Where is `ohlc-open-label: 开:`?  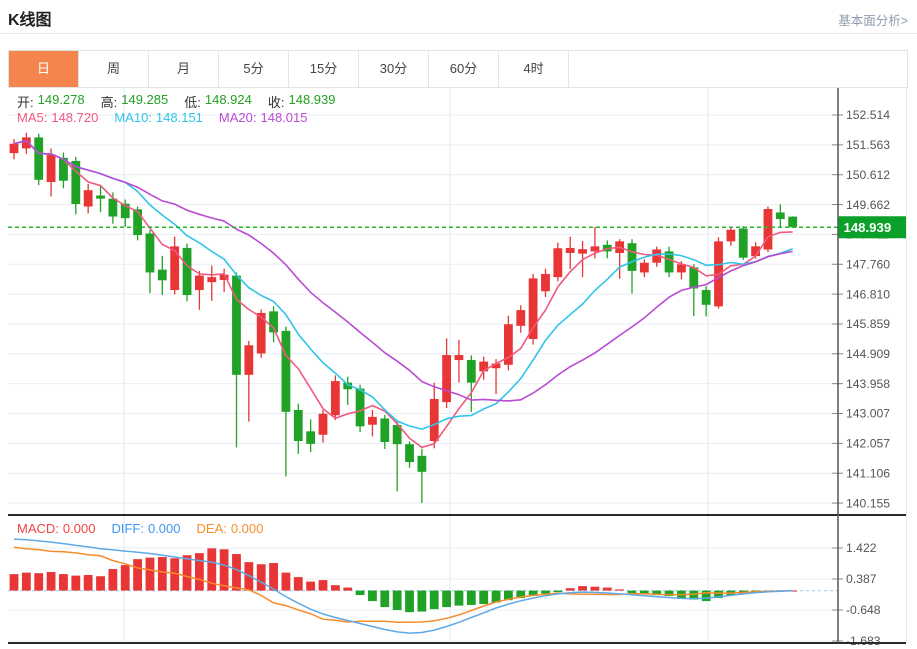
ohlc-open-label: 开: is located at coordinates (25, 102).